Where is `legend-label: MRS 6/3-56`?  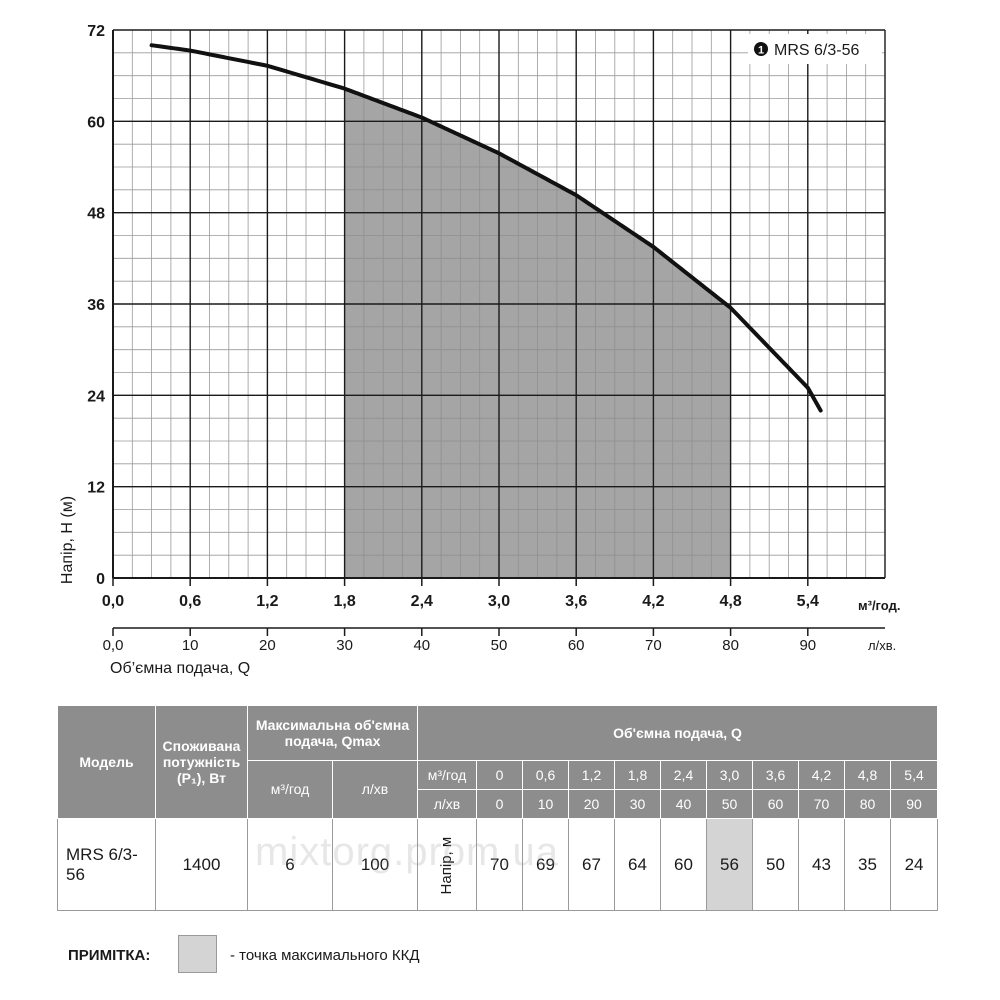 legend-label: MRS 6/3-56 is located at coordinates (816, 50).